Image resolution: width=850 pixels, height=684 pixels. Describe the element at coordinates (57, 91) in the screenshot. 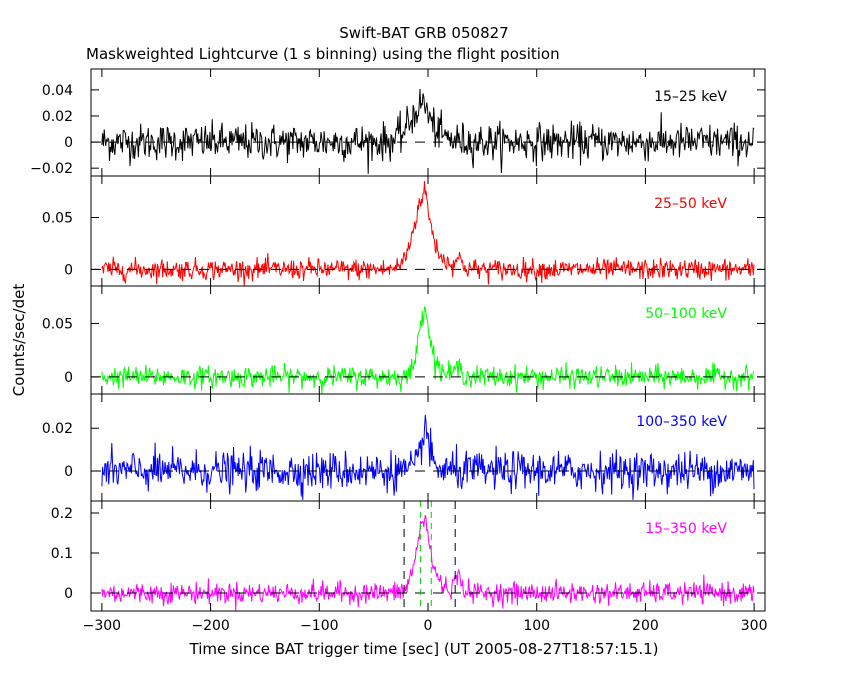

I see `y-tick-label: 0.04` at that location.